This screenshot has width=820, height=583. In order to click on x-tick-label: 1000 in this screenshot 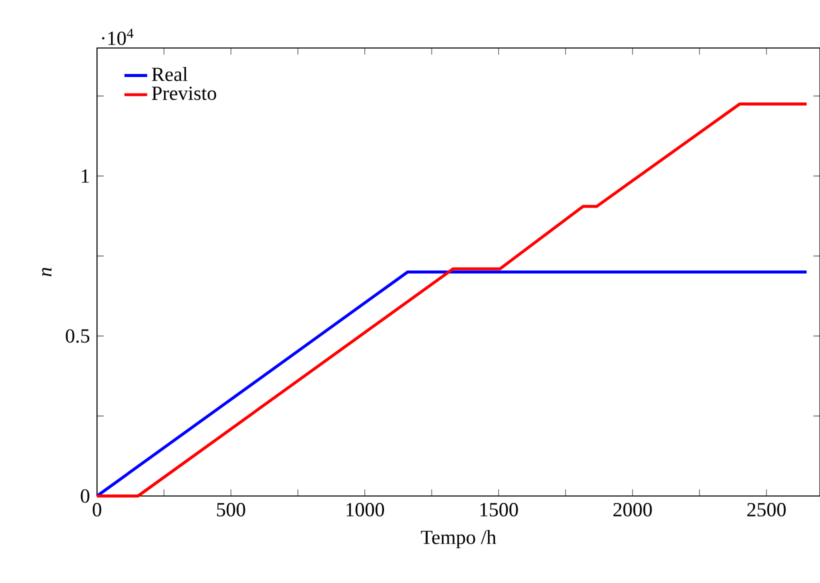, I will do `click(365, 509)`.